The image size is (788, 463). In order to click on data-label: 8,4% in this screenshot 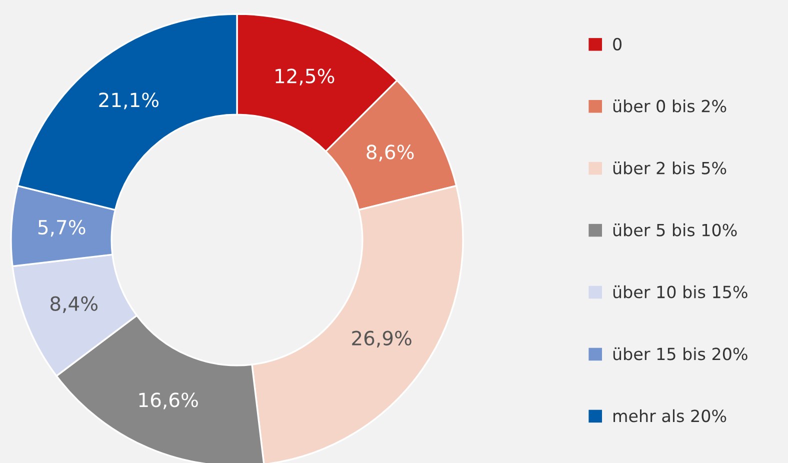, I will do `click(74, 304)`.